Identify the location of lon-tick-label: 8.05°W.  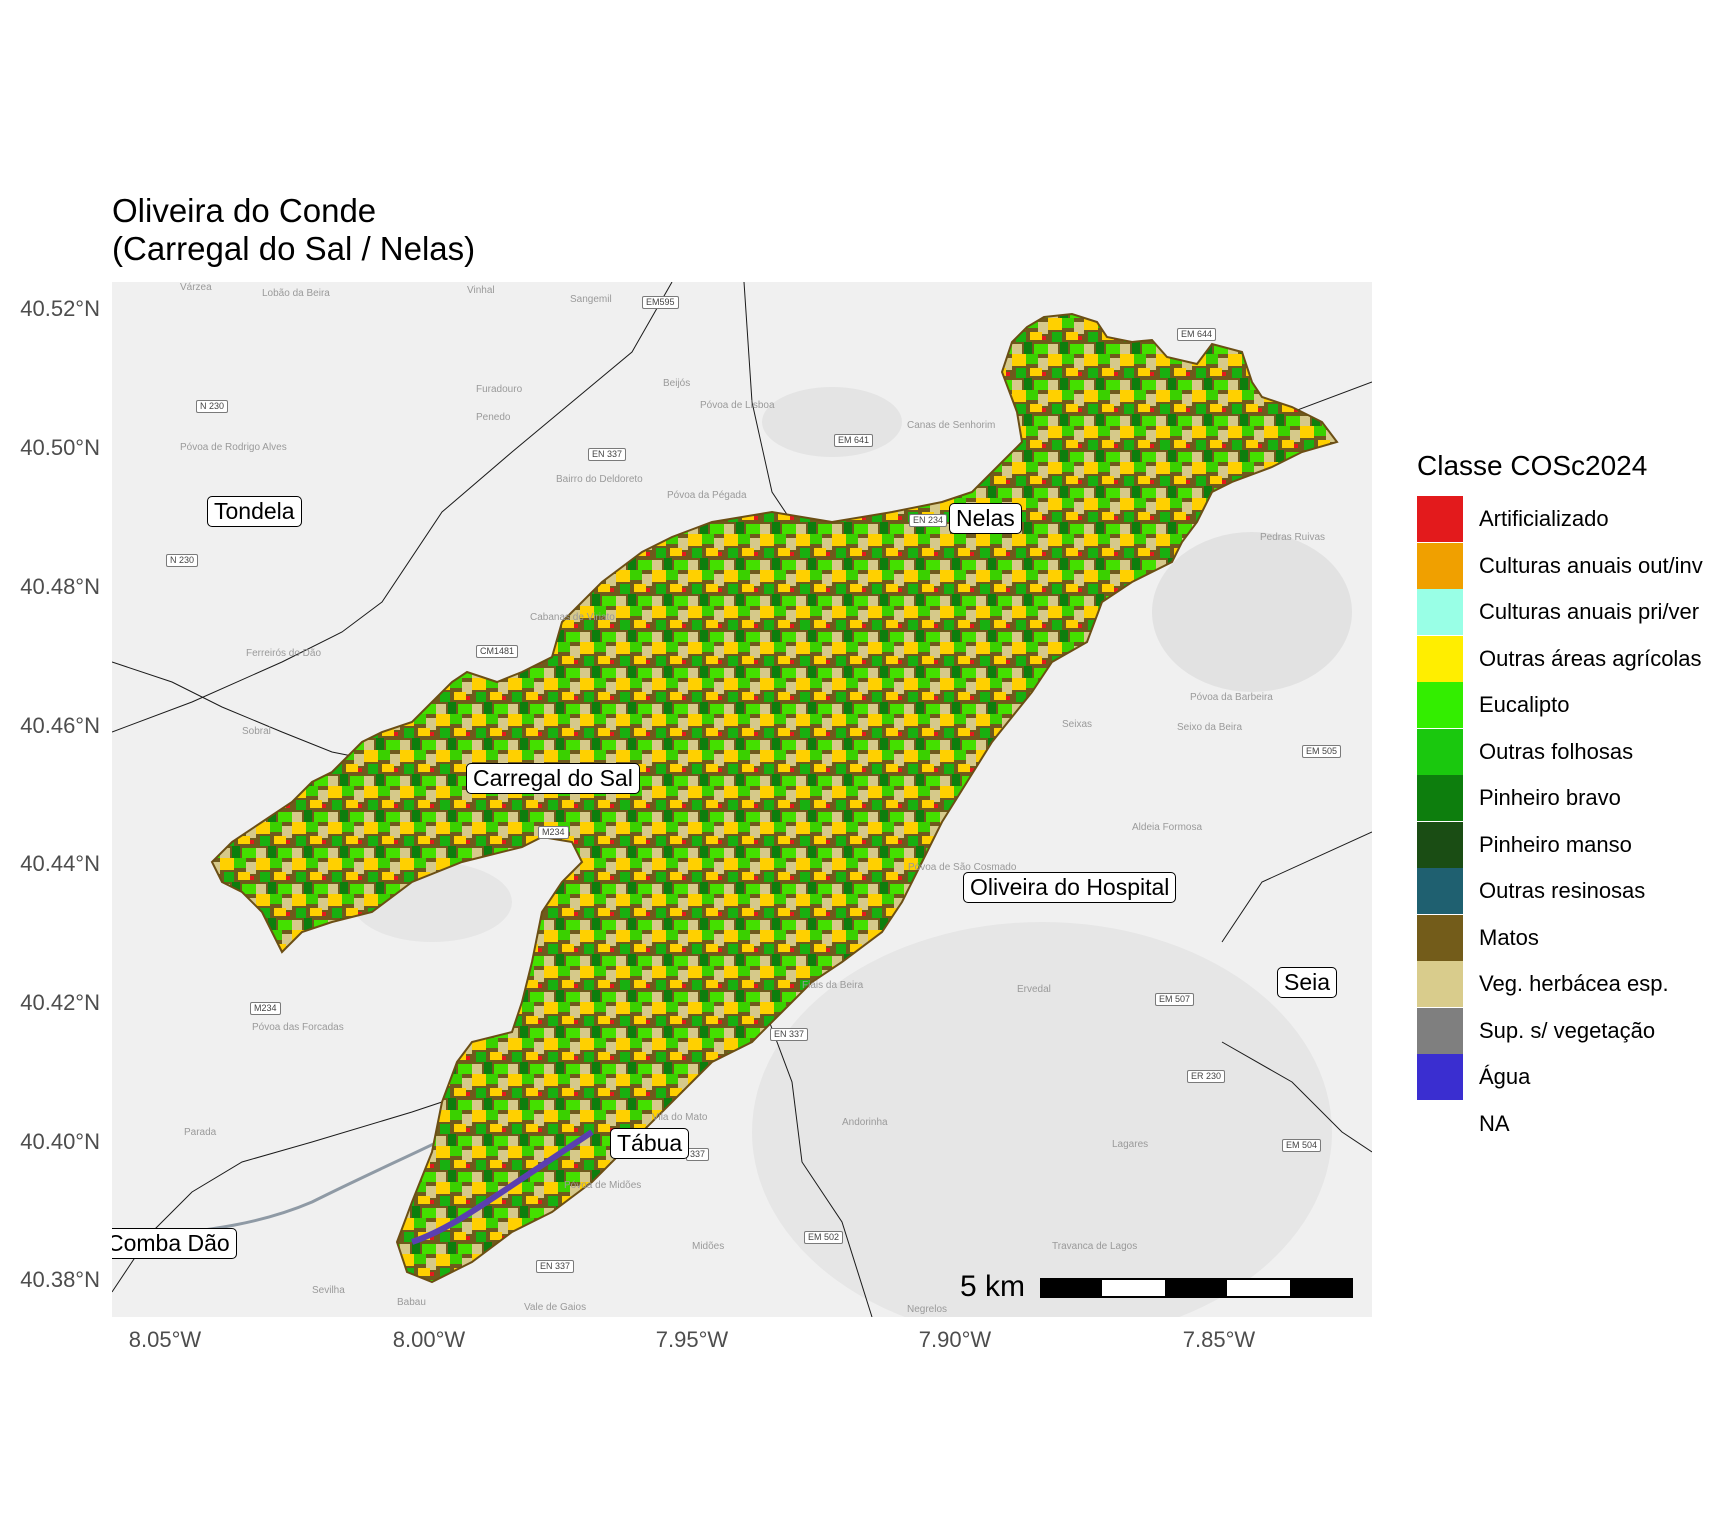
(165, 1339).